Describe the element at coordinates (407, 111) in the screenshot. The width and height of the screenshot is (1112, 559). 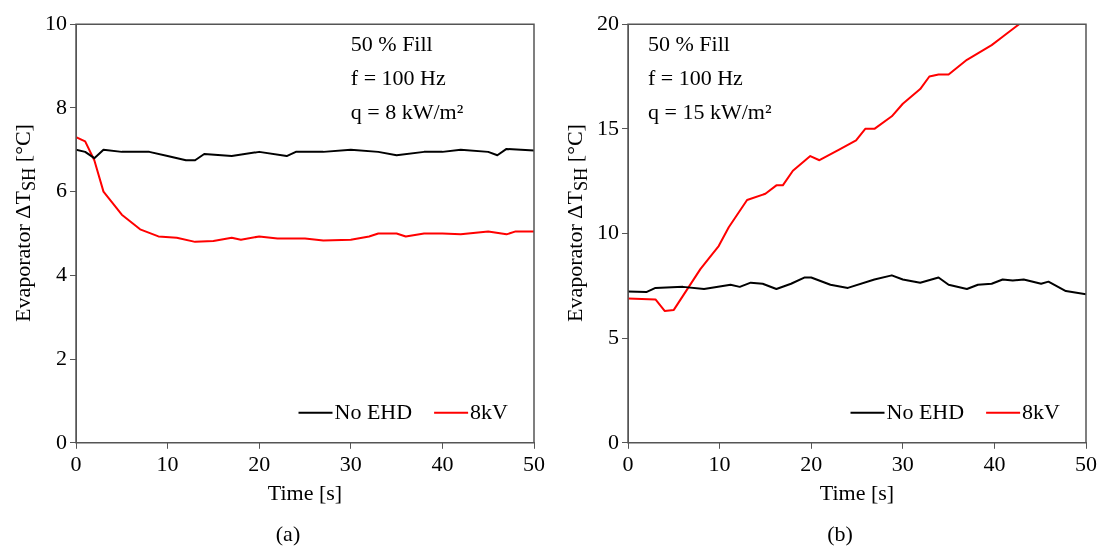
I see `annotation: q = 8 kW/m²` at that location.